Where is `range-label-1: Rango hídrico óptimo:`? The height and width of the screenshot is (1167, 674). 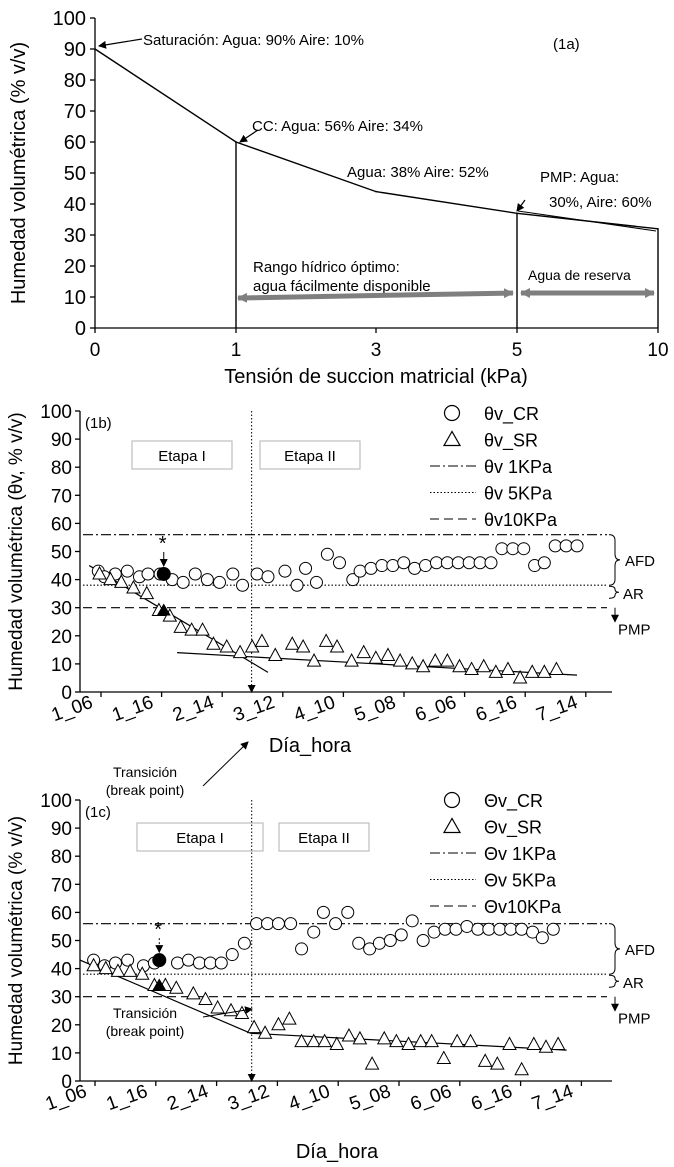
range-label-1: Rango hídrico óptimo: is located at coordinates (326, 267).